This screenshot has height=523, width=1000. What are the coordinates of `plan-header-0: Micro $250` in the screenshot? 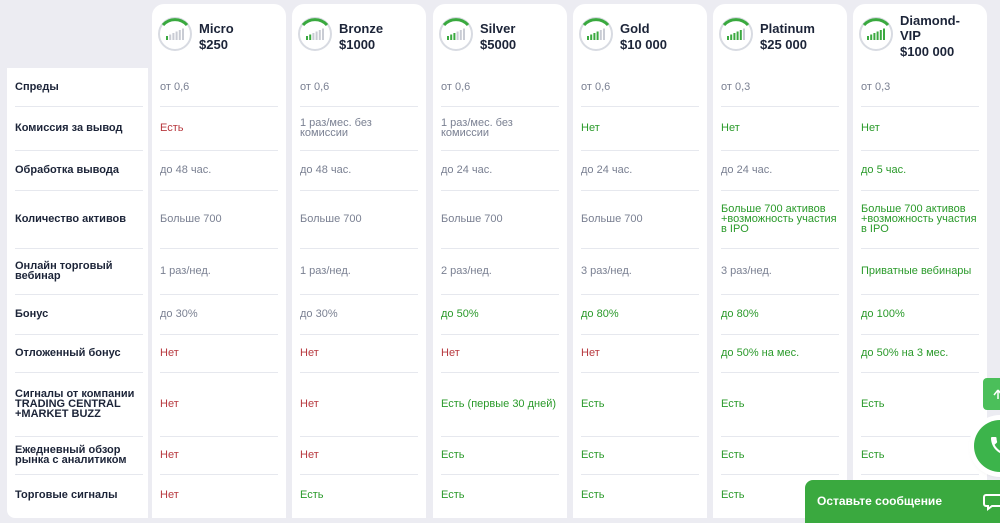 It's located at (219, 36).